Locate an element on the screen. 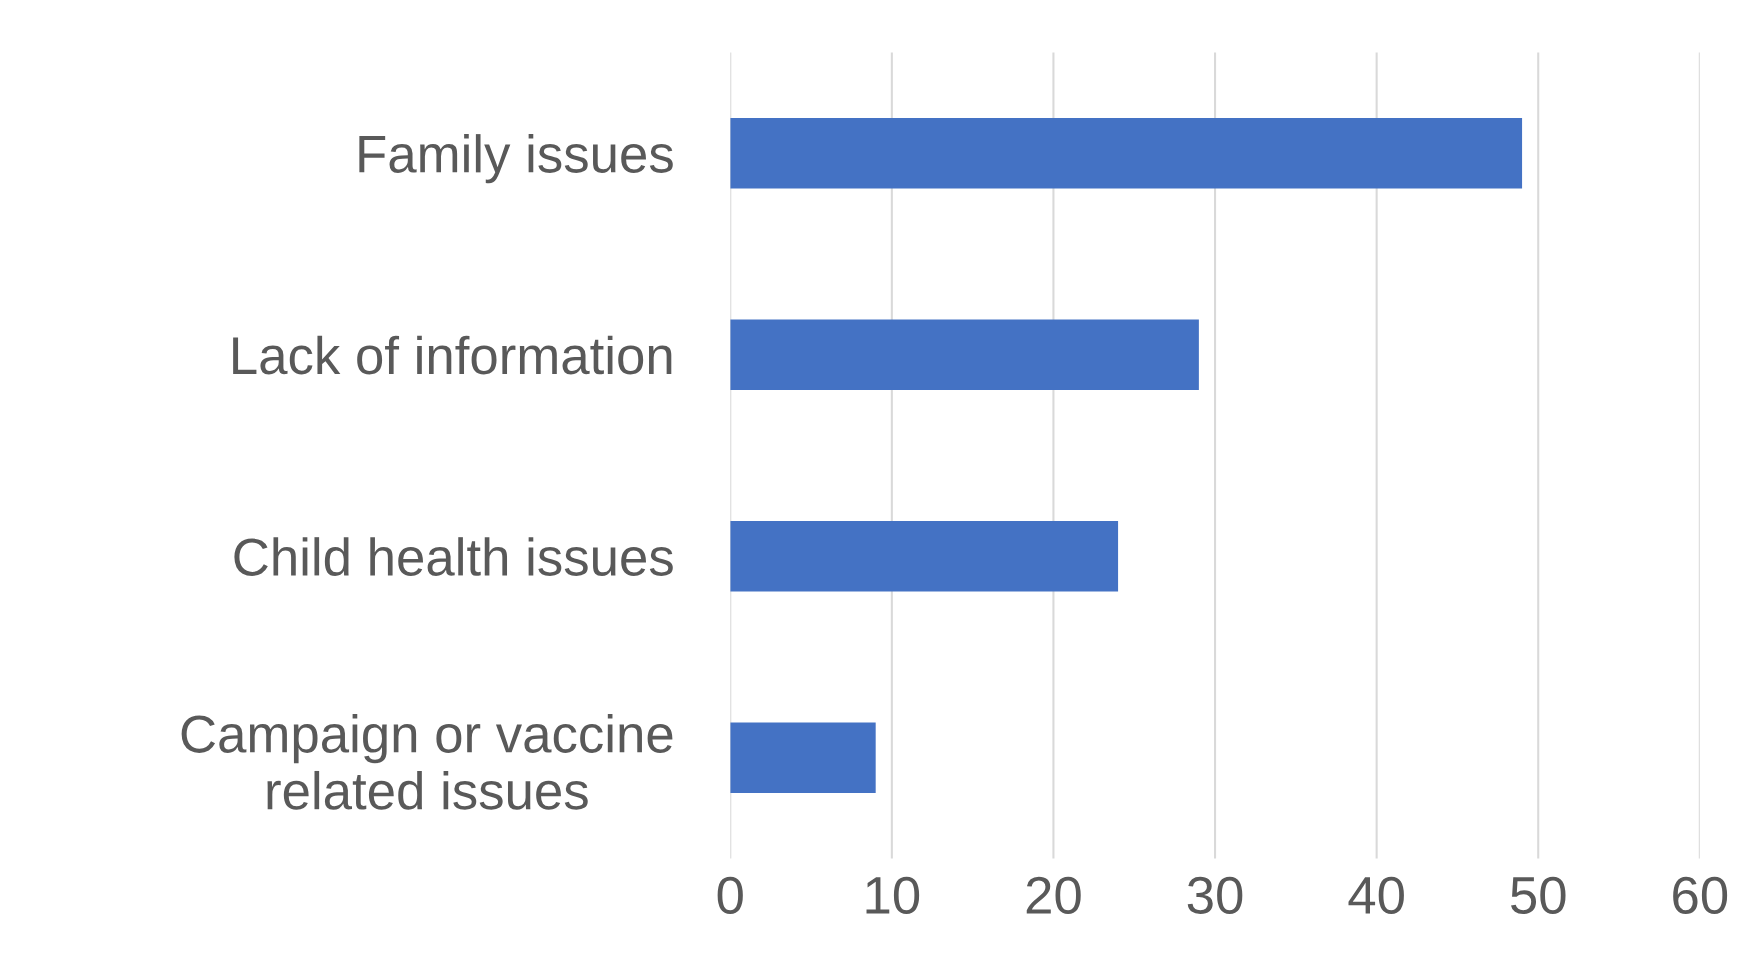 This screenshot has width=1747, height=954. x-tick-label: 30 is located at coordinates (1215, 895).